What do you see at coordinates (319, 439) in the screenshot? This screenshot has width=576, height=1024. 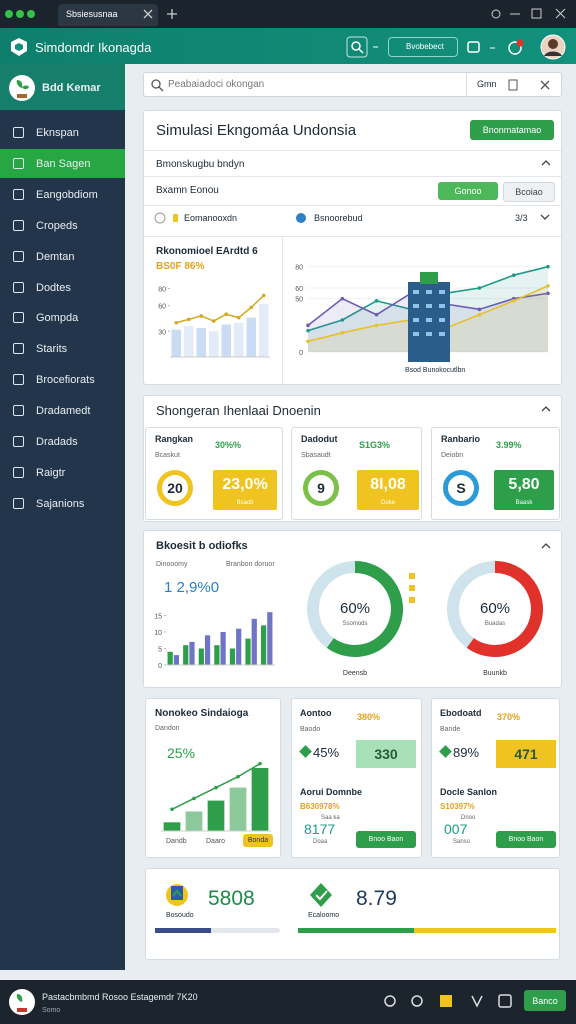 I see `indicator-name: Dadodut` at bounding box center [319, 439].